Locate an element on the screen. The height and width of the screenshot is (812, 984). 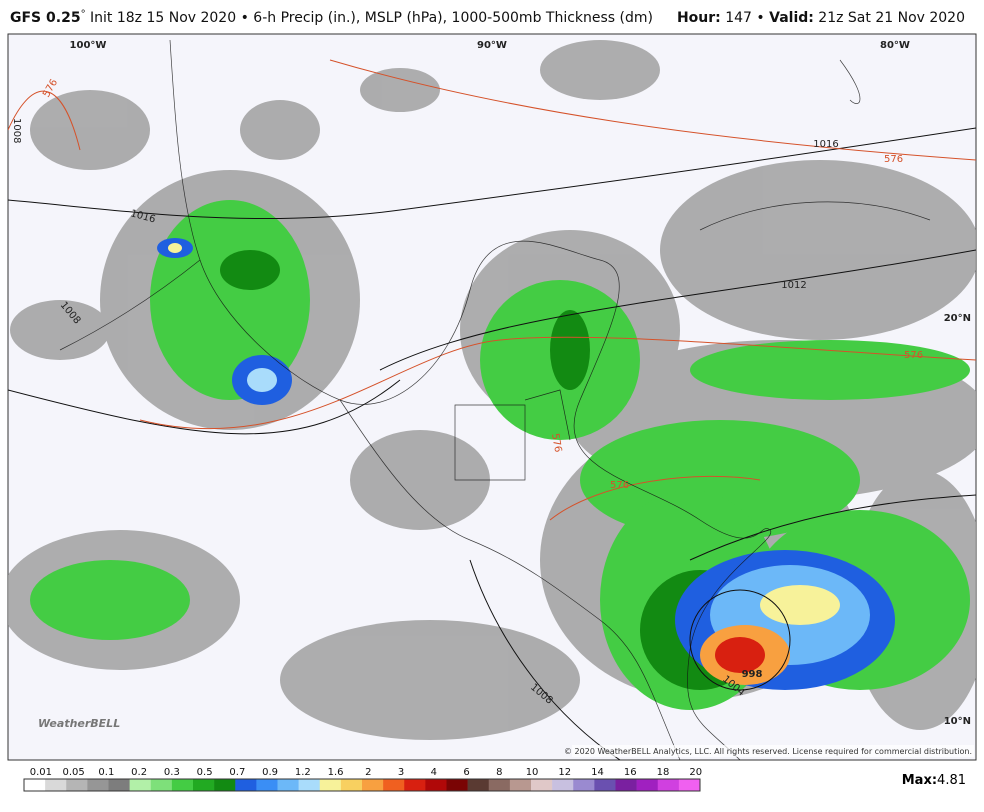
legend-label: 20 is located at coordinates (695, 772).